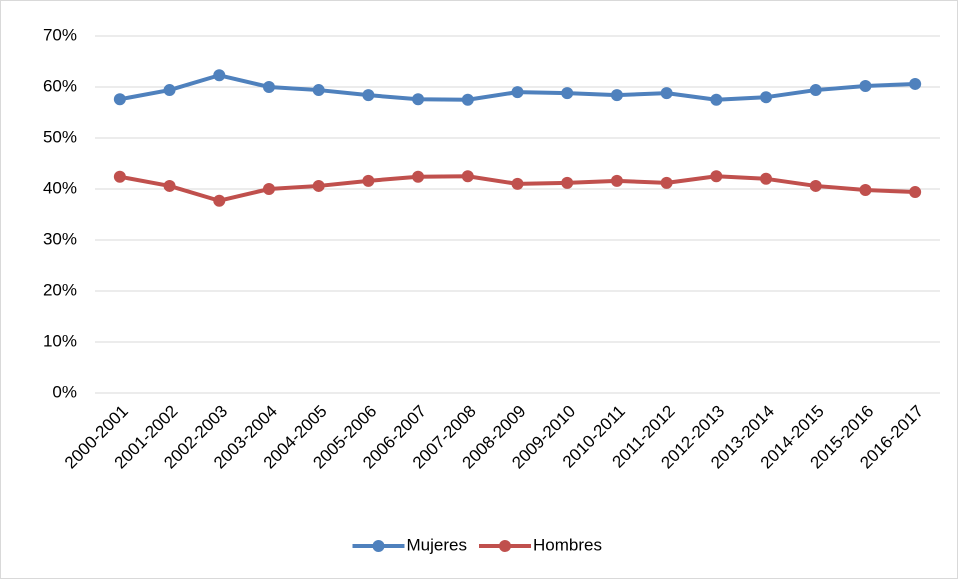  I want to click on y-tick-label: 10%, so click(60, 340).